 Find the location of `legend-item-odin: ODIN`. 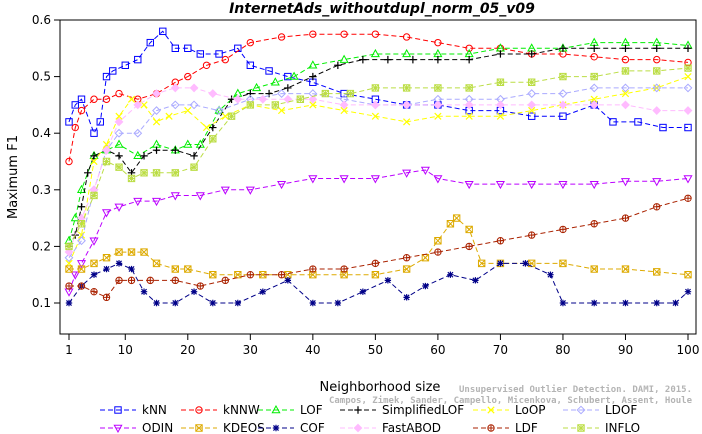

legend-item-odin: ODIN is located at coordinates (136, 427).